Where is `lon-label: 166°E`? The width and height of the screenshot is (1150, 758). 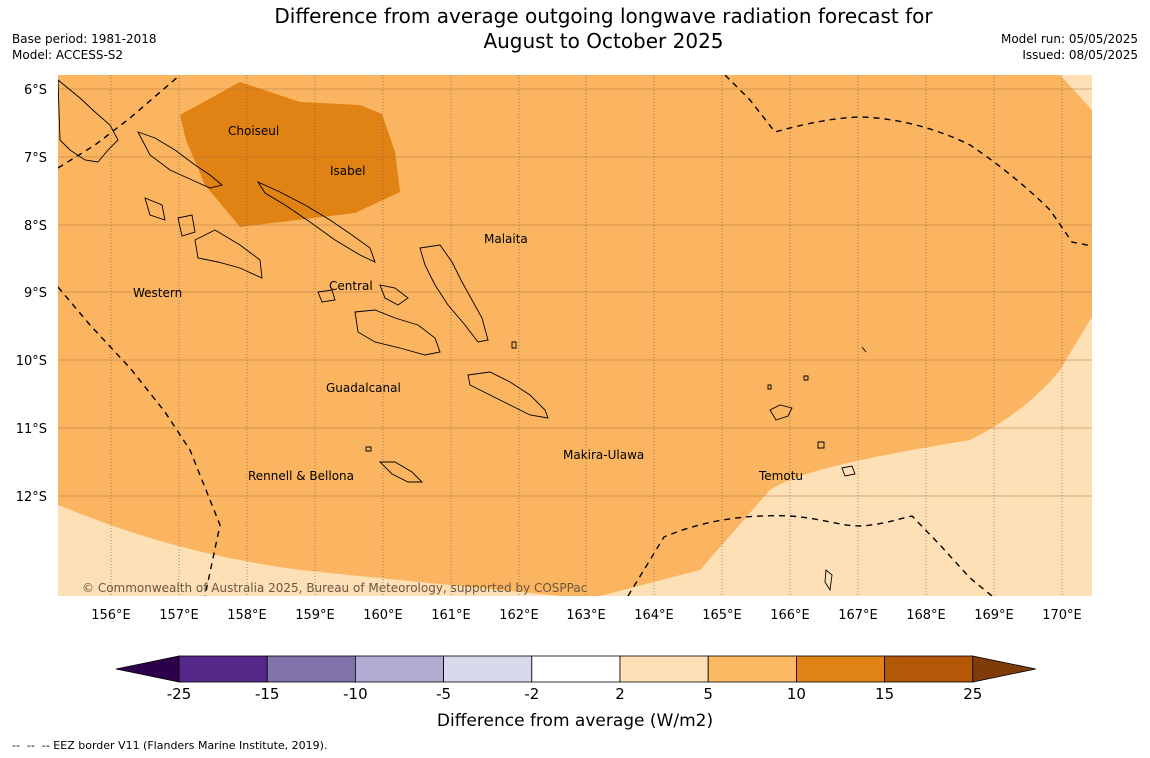 lon-label: 166°E is located at coordinates (790, 615).